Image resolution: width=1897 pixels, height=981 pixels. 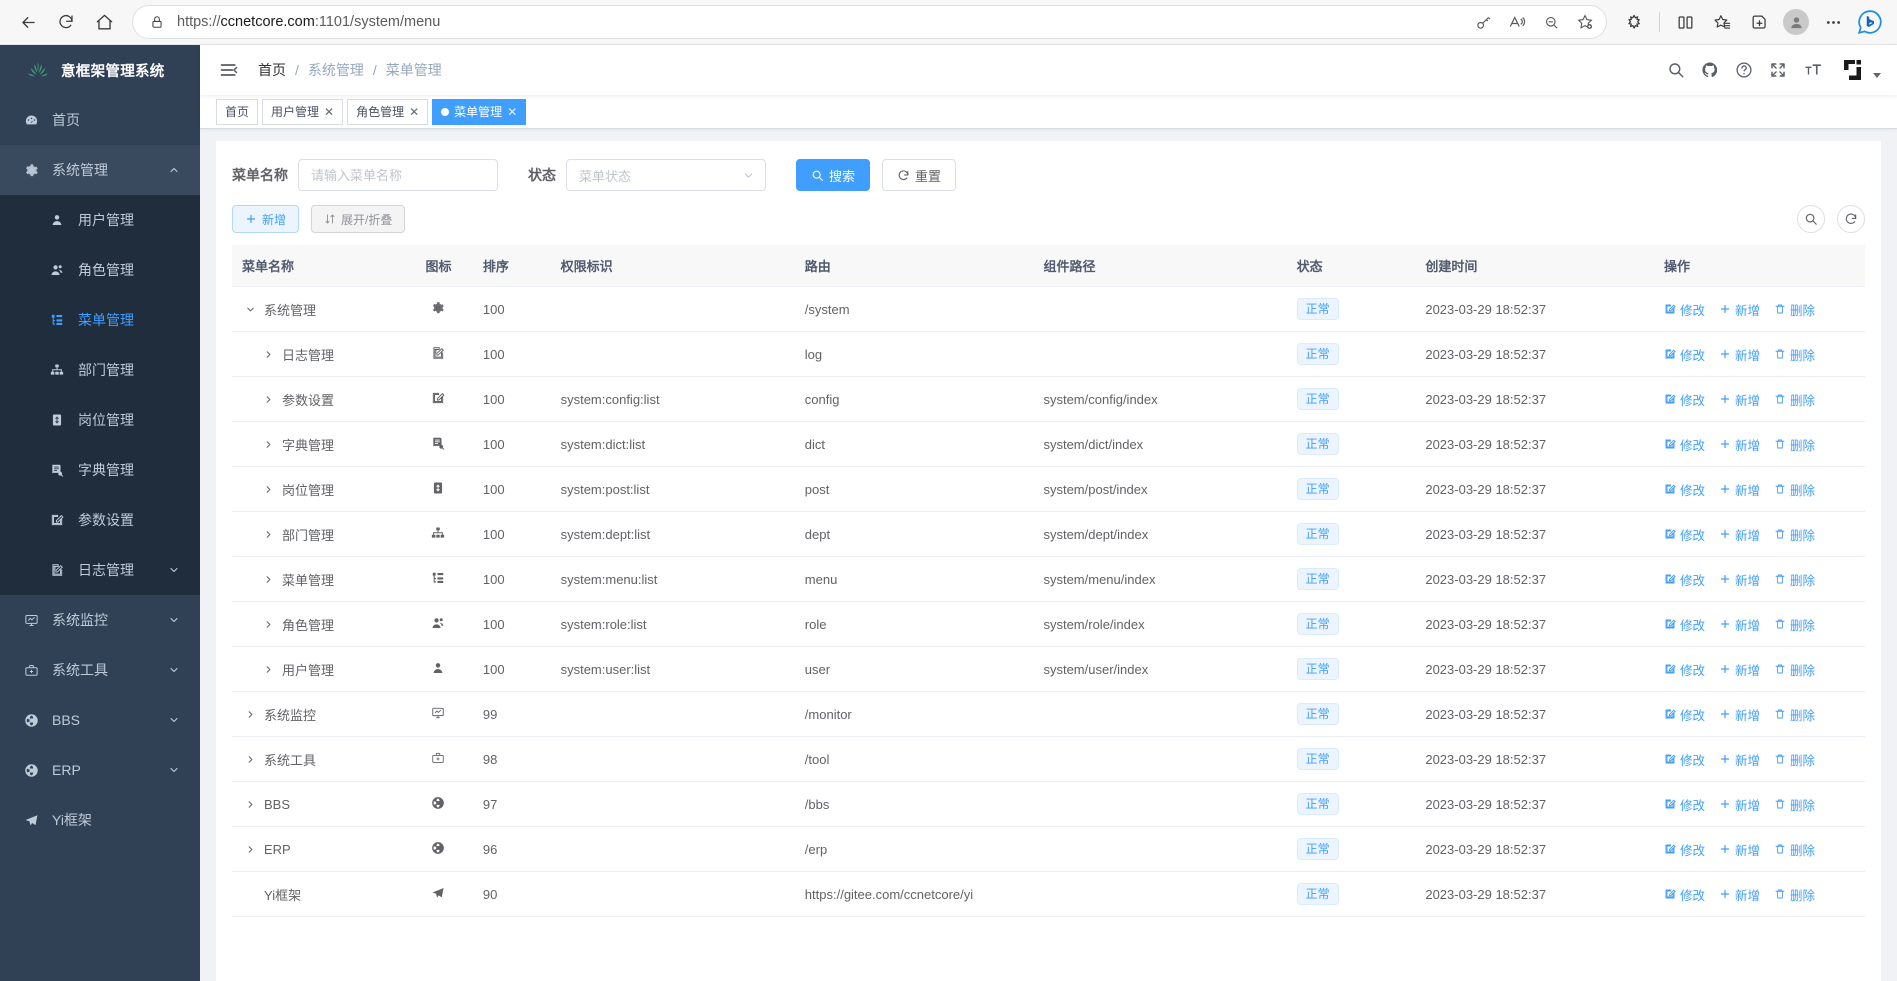 What do you see at coordinates (1585, 22) in the screenshot?
I see `add-favorite-icon` at bounding box center [1585, 22].